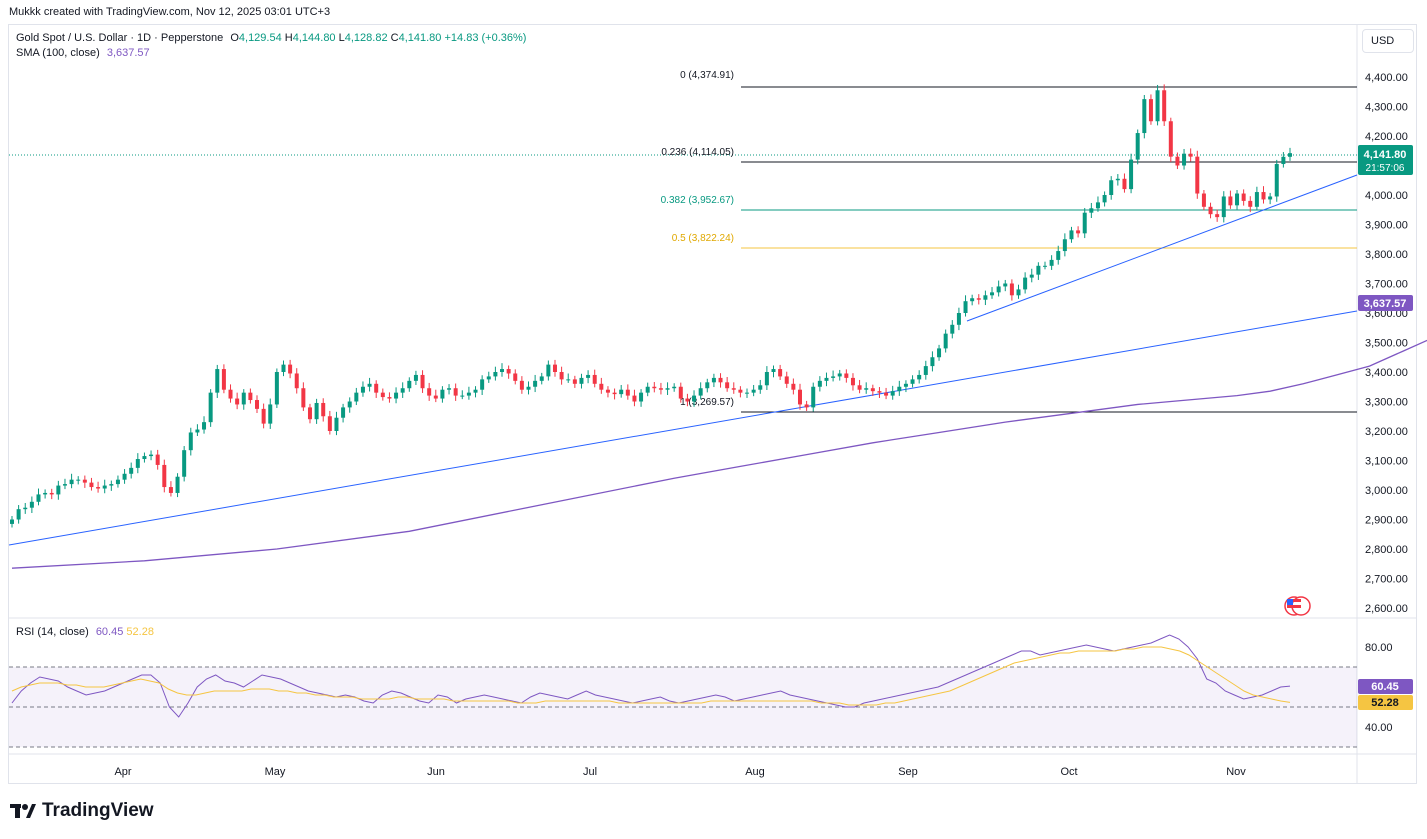 This screenshot has height=839, width=1427. What do you see at coordinates (1386, 580) in the screenshot?
I see `price-tick: 2,700.00` at bounding box center [1386, 580].